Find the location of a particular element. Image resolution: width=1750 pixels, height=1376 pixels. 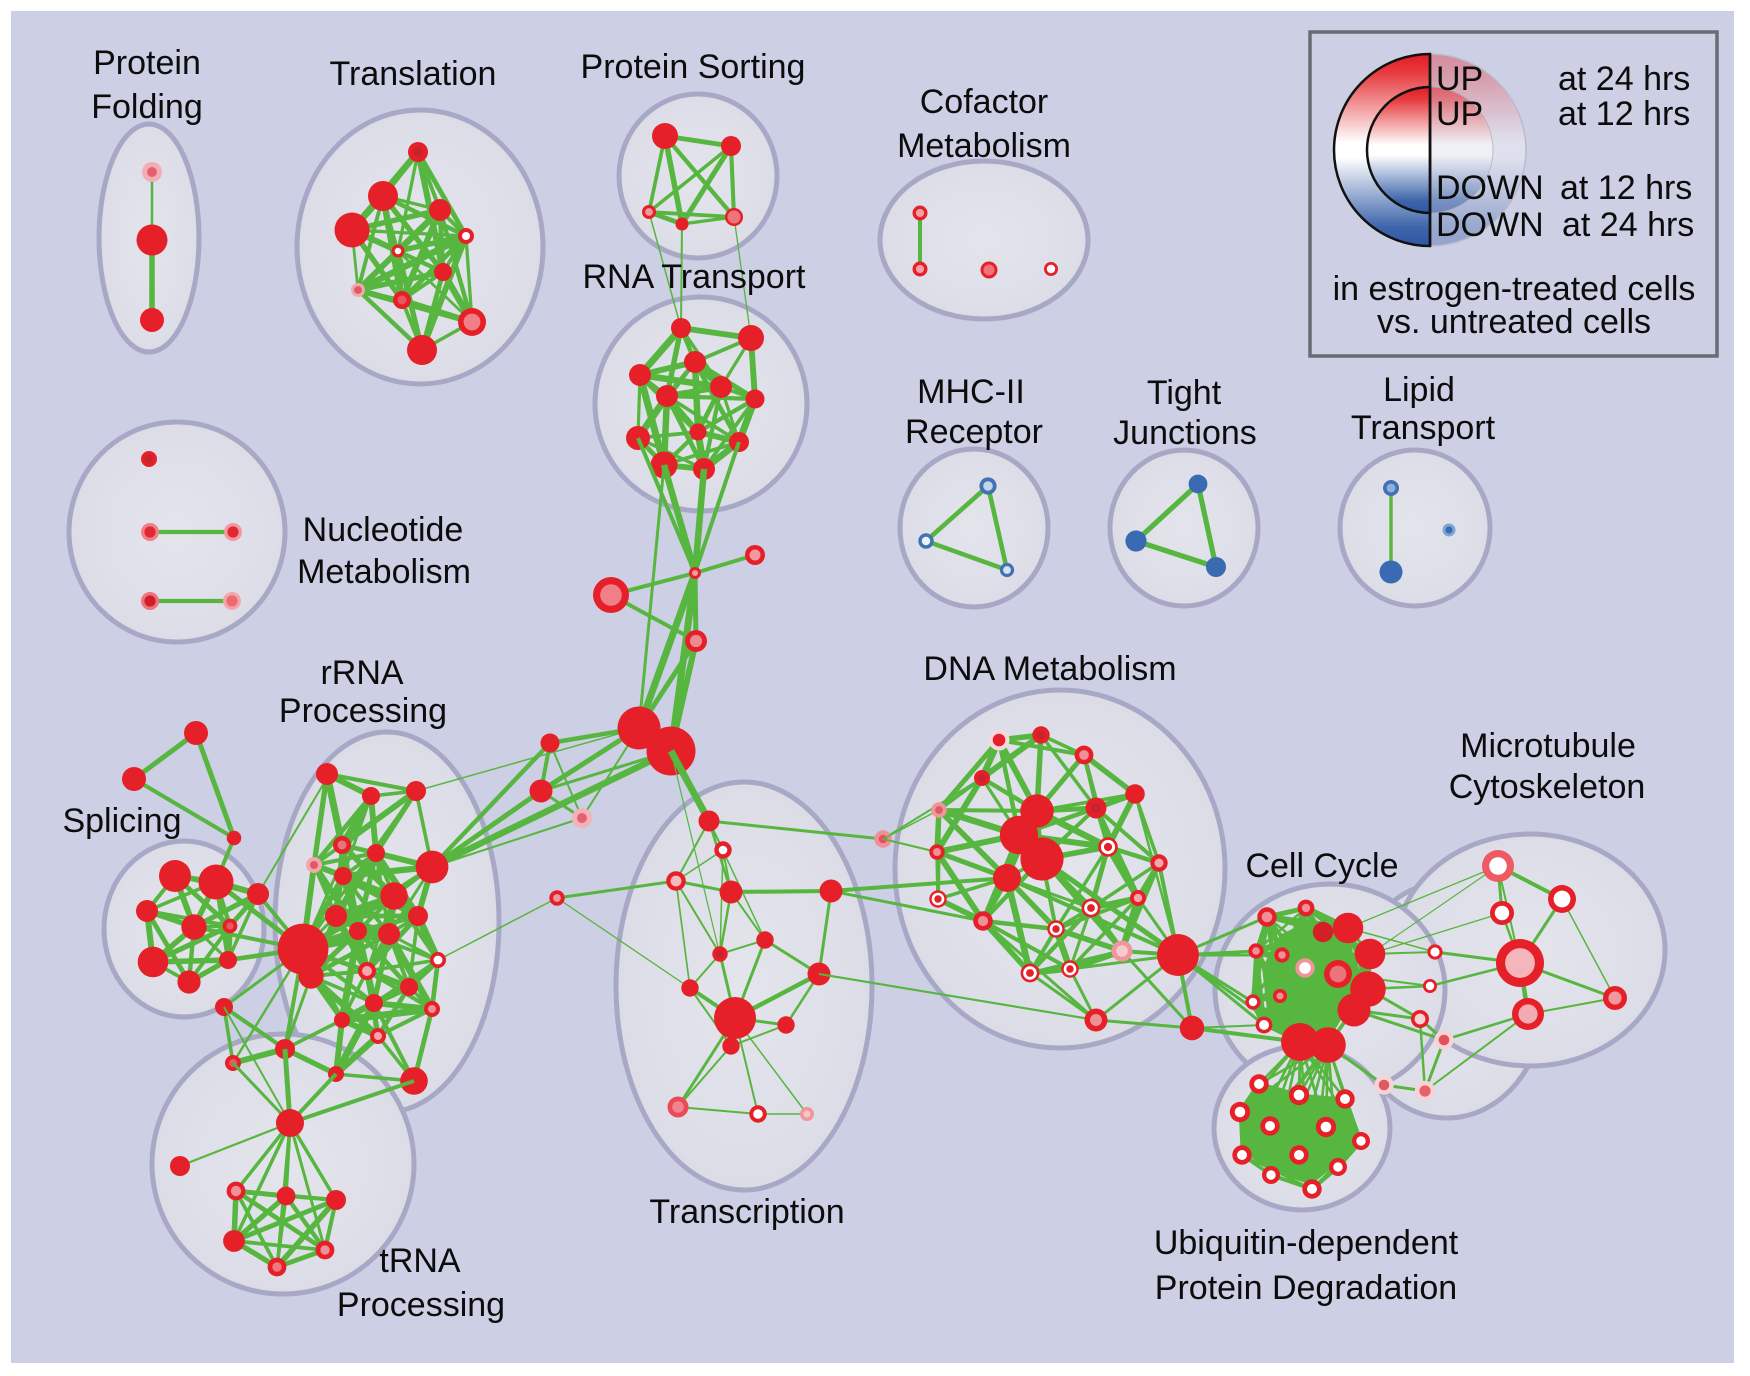

svg-text: vs. untreated cells is located at coordinates (1514, 322).